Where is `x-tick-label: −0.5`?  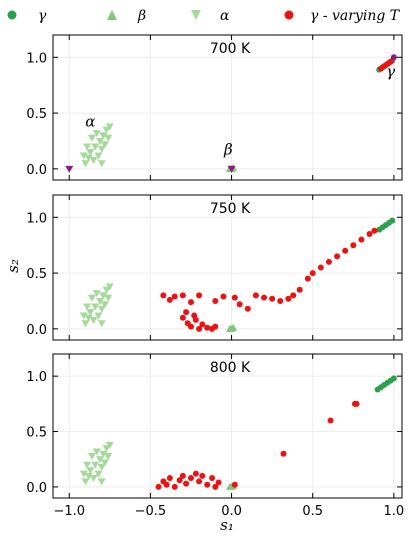
x-tick-label: −0.5 is located at coordinates (151, 511).